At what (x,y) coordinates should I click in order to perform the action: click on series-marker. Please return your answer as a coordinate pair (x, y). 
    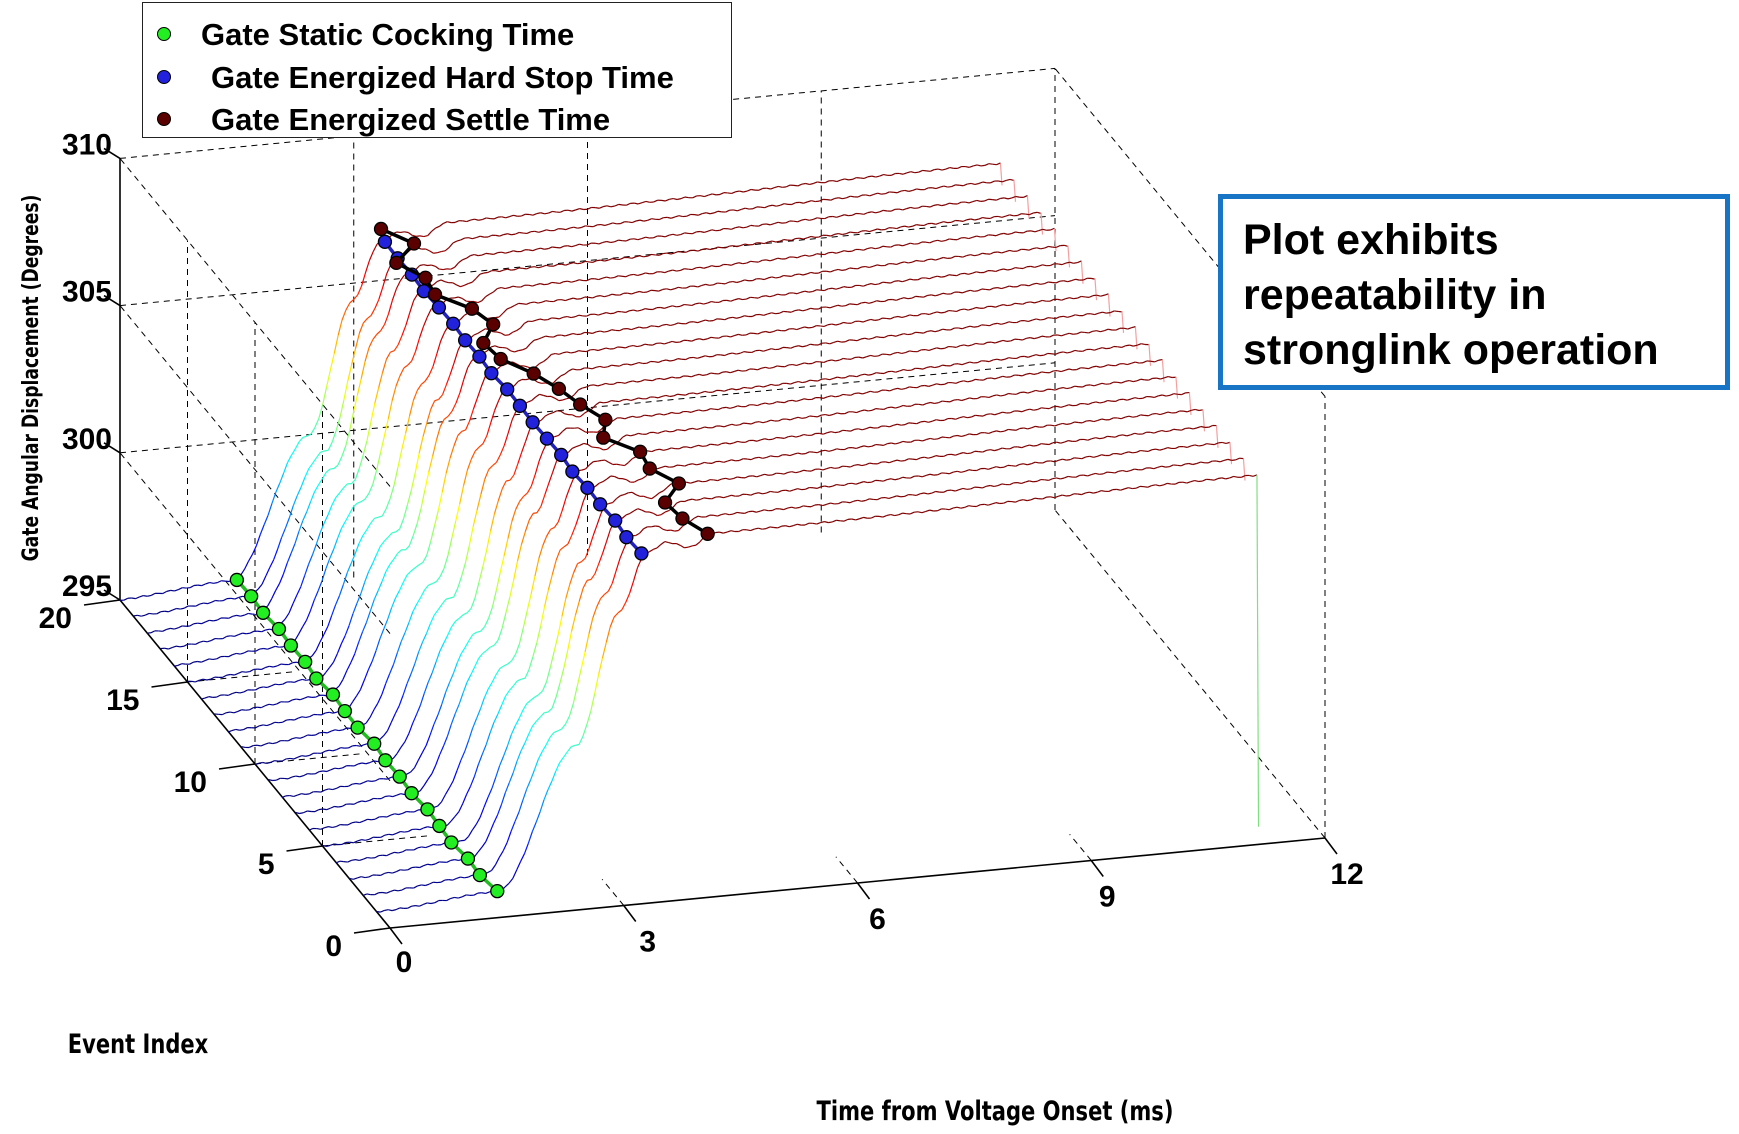
    Looking at the image, I should click on (507, 389).